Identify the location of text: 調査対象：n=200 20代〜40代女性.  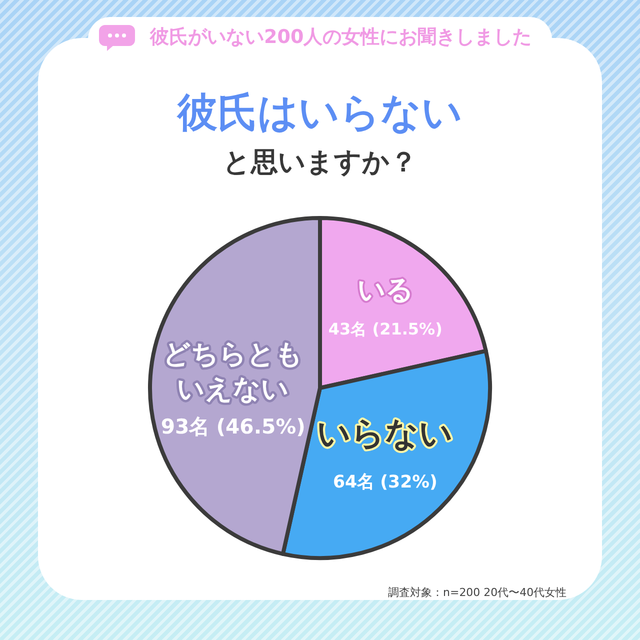
(477, 592).